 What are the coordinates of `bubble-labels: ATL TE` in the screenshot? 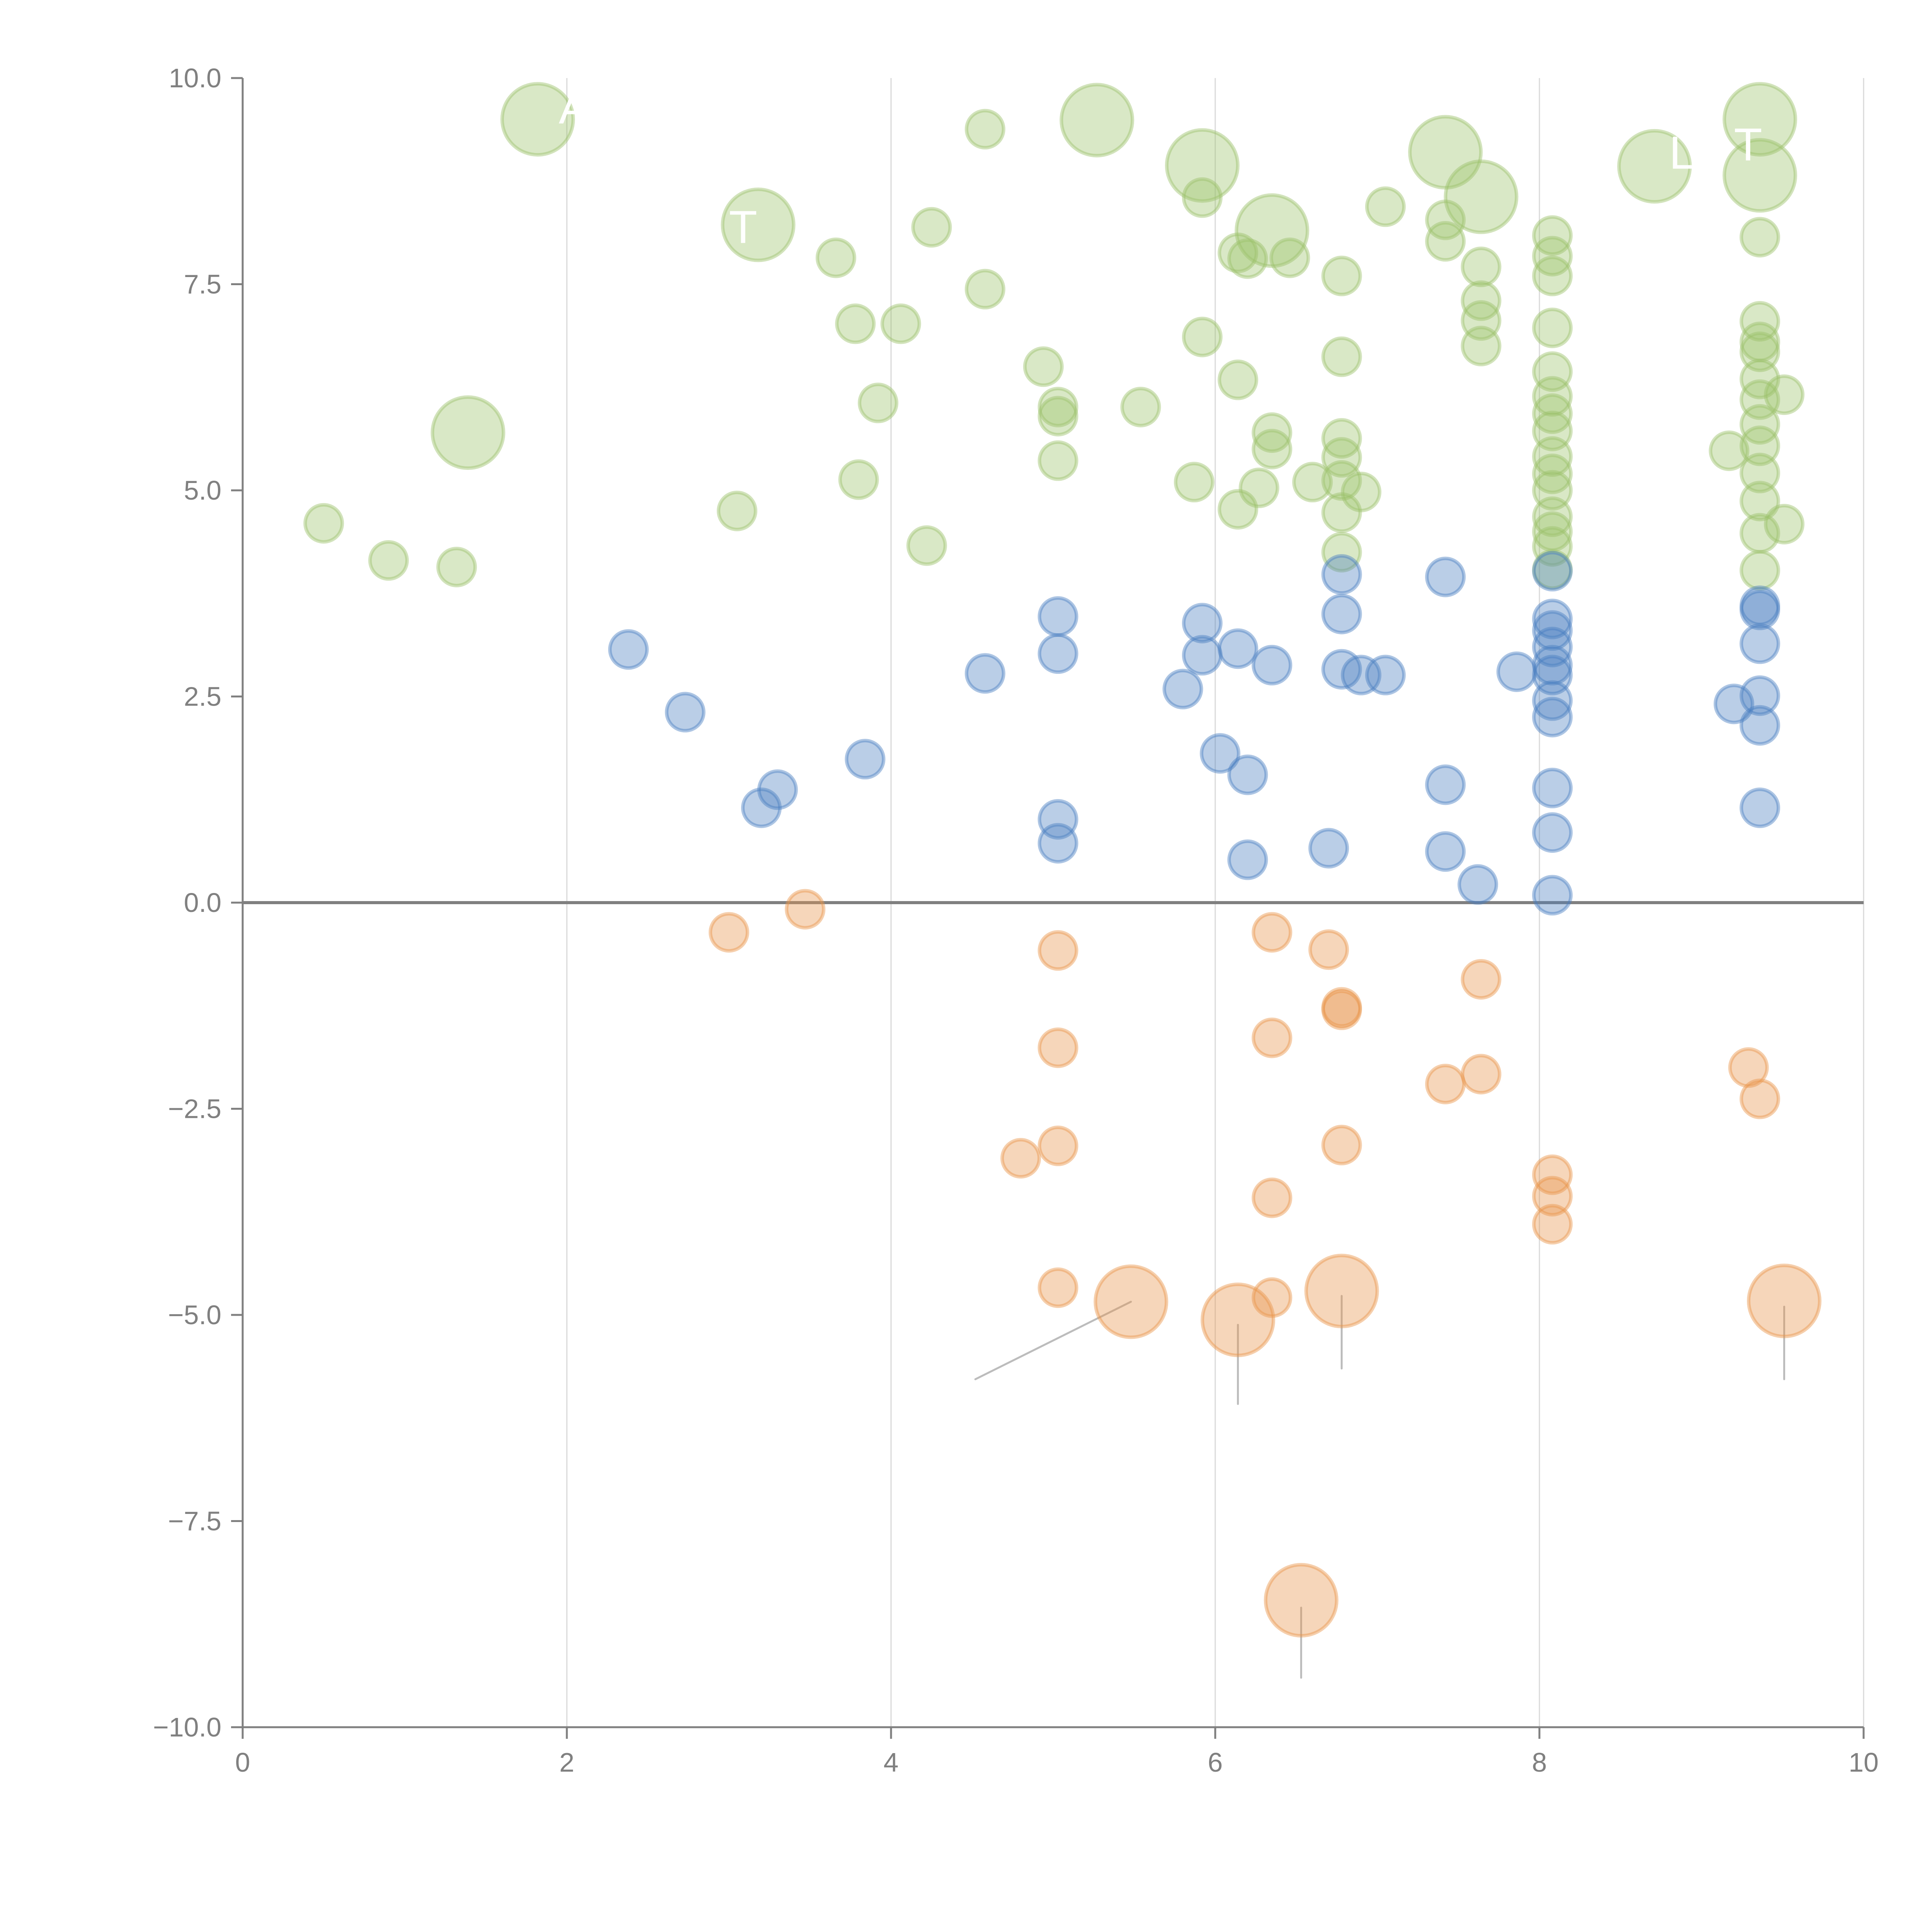 It's located at (1161, 168).